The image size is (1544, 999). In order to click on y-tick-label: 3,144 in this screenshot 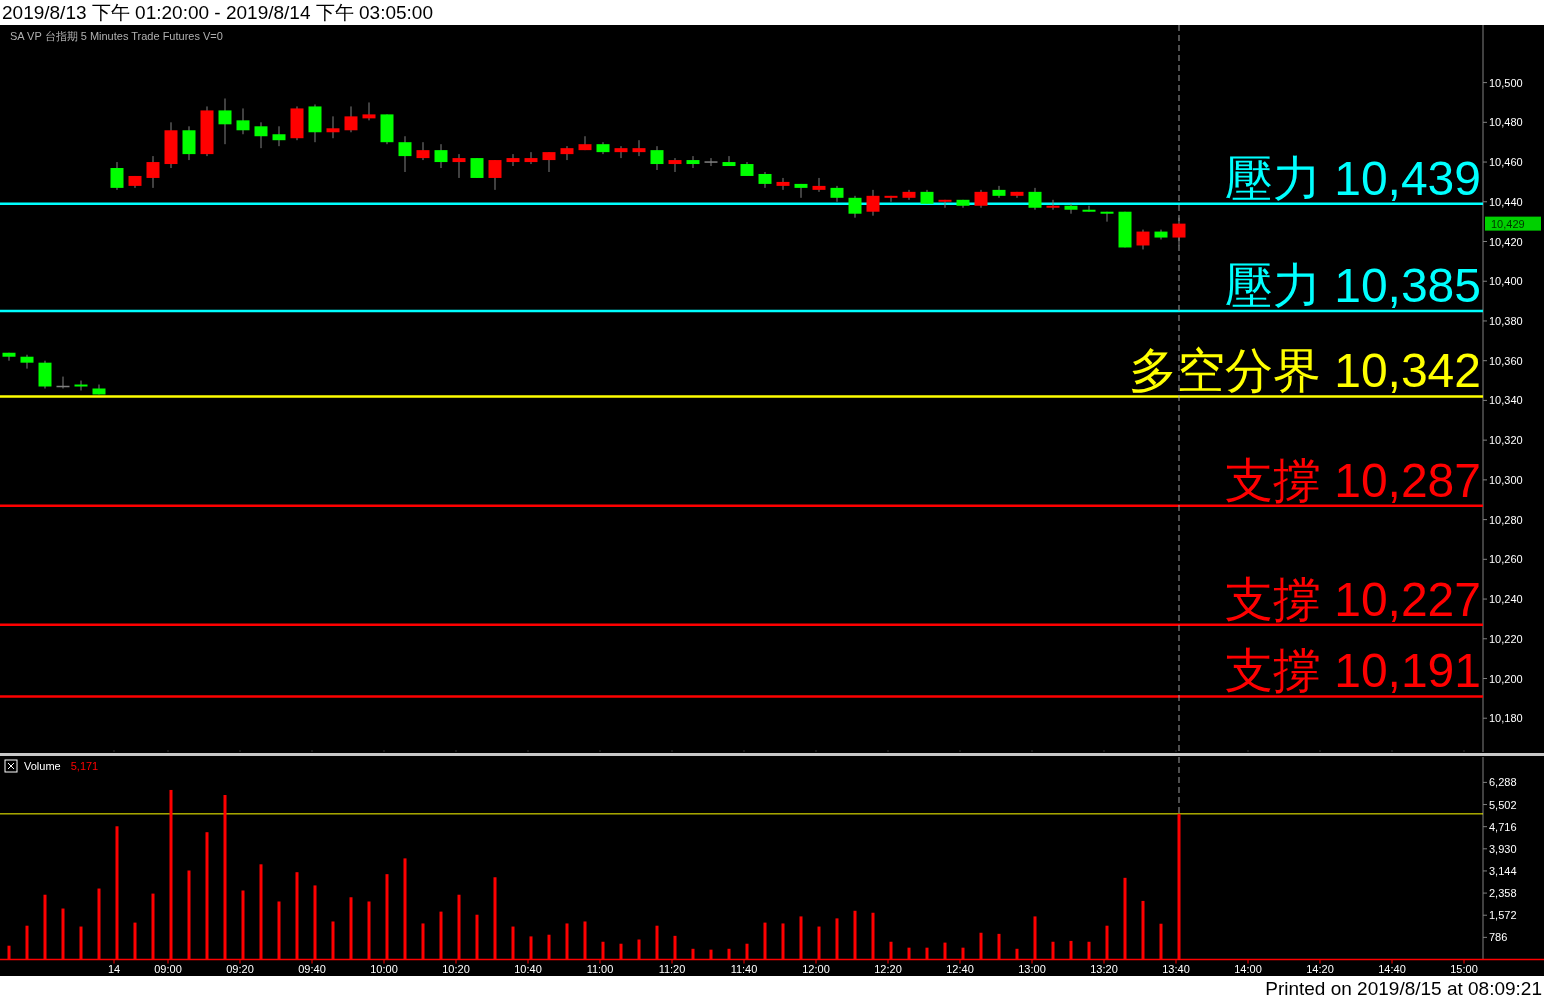, I will do `click(1503, 870)`.